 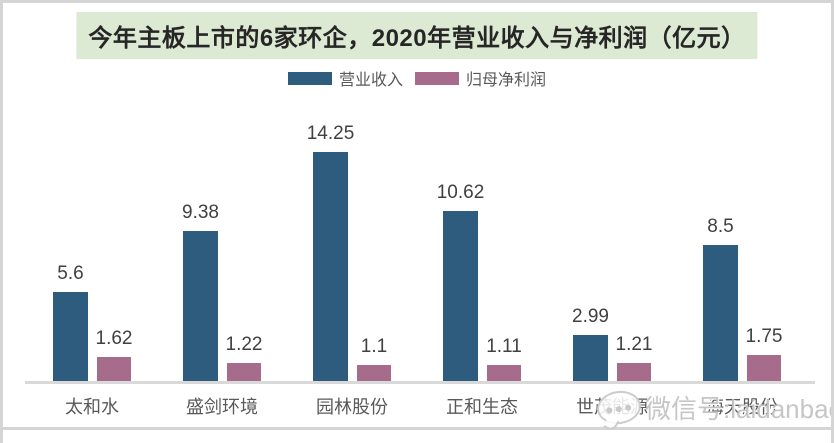 I want to click on category-label: 太和水, so click(x=92, y=407).